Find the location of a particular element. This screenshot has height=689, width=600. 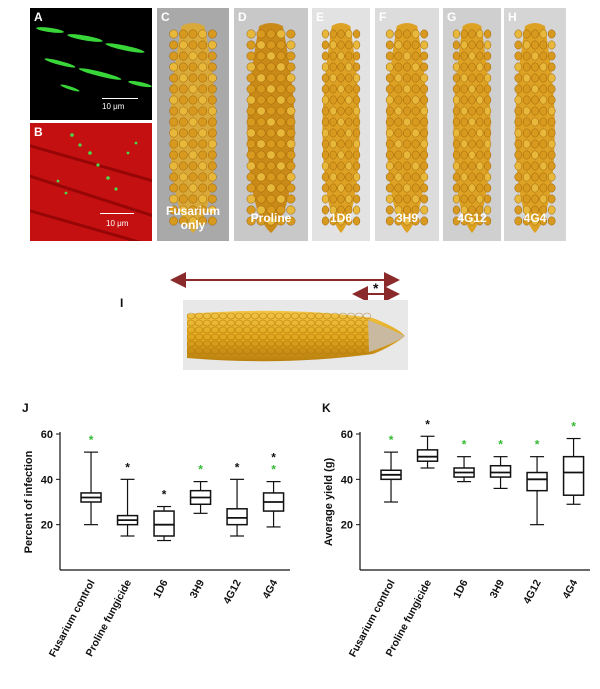

cob-caption: 1D6 is located at coordinates (340, 218).